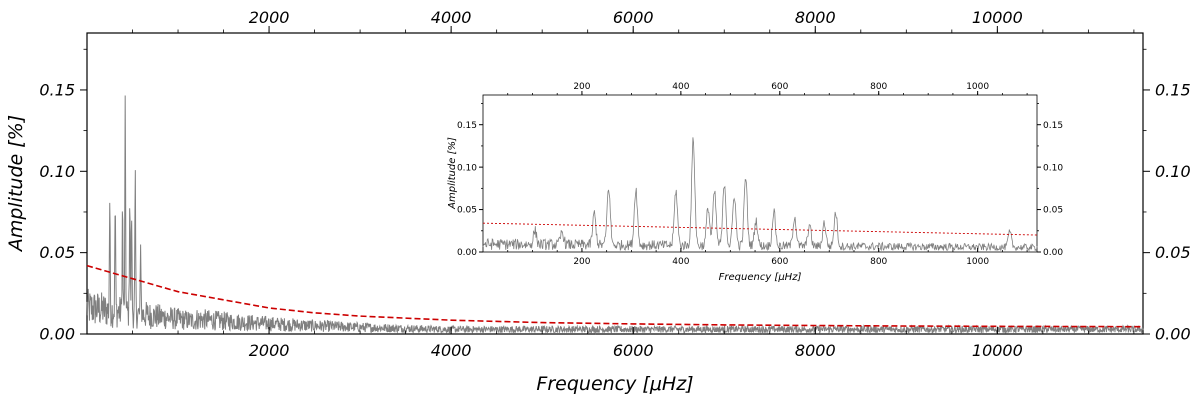 The width and height of the screenshot is (1200, 400). What do you see at coordinates (467, 168) in the screenshot?
I see `inset-ytick-label-left: 0.10` at bounding box center [467, 168].